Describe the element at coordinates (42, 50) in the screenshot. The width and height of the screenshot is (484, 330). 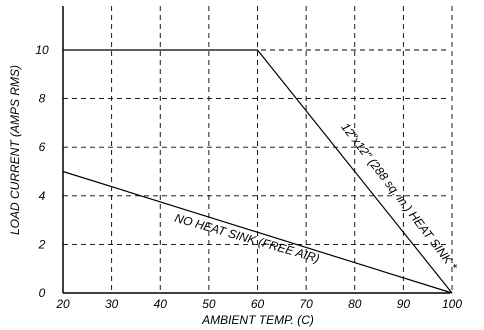
I see `y-tick-label-10: 10` at that location.